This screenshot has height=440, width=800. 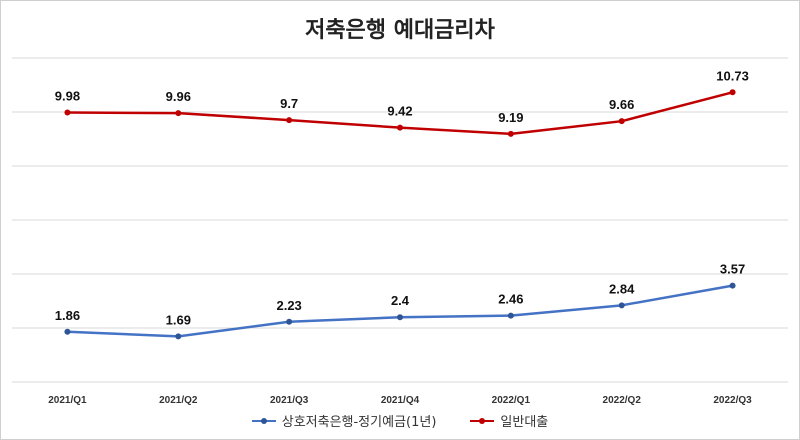 What do you see at coordinates (178, 400) in the screenshot?
I see `x-tick-label: 2021/Q2` at bounding box center [178, 400].